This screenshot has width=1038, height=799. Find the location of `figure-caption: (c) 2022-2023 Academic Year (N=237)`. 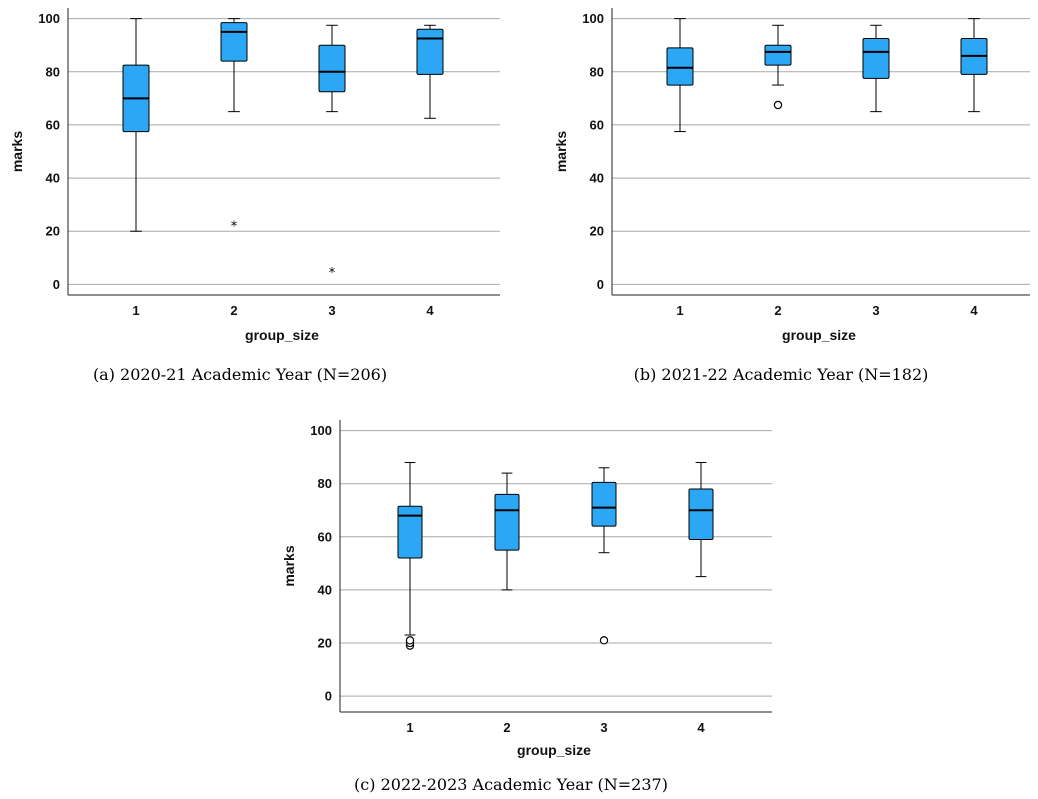

figure-caption: (c) 2022-2023 Academic Year (N=237) is located at coordinates (511, 784).